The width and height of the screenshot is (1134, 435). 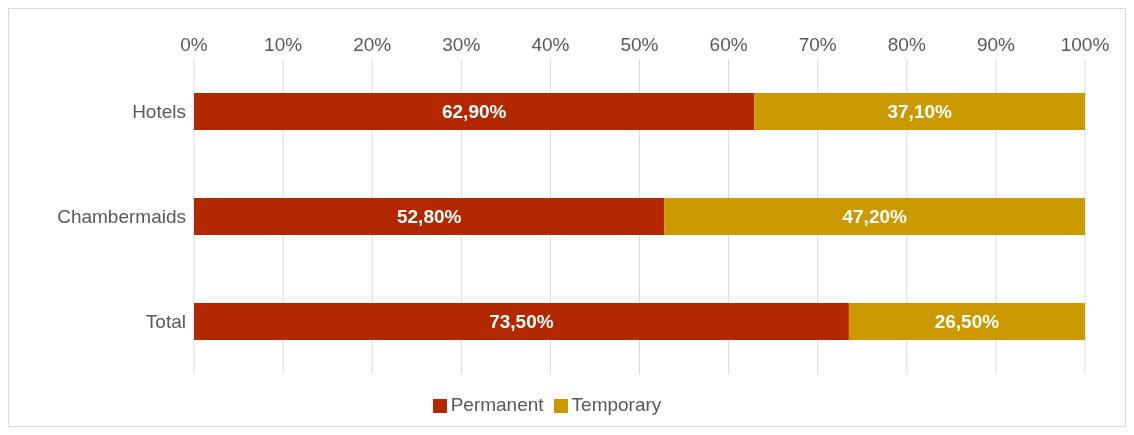 I want to click on data-label: 47,20%, so click(x=875, y=216).